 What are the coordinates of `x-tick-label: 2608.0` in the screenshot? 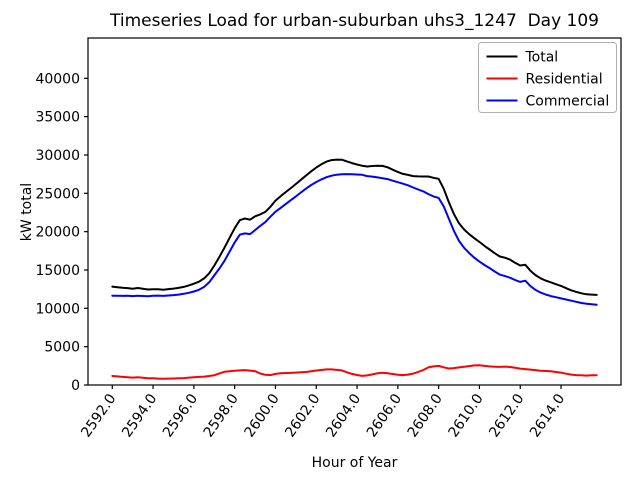 It's located at (425, 415).